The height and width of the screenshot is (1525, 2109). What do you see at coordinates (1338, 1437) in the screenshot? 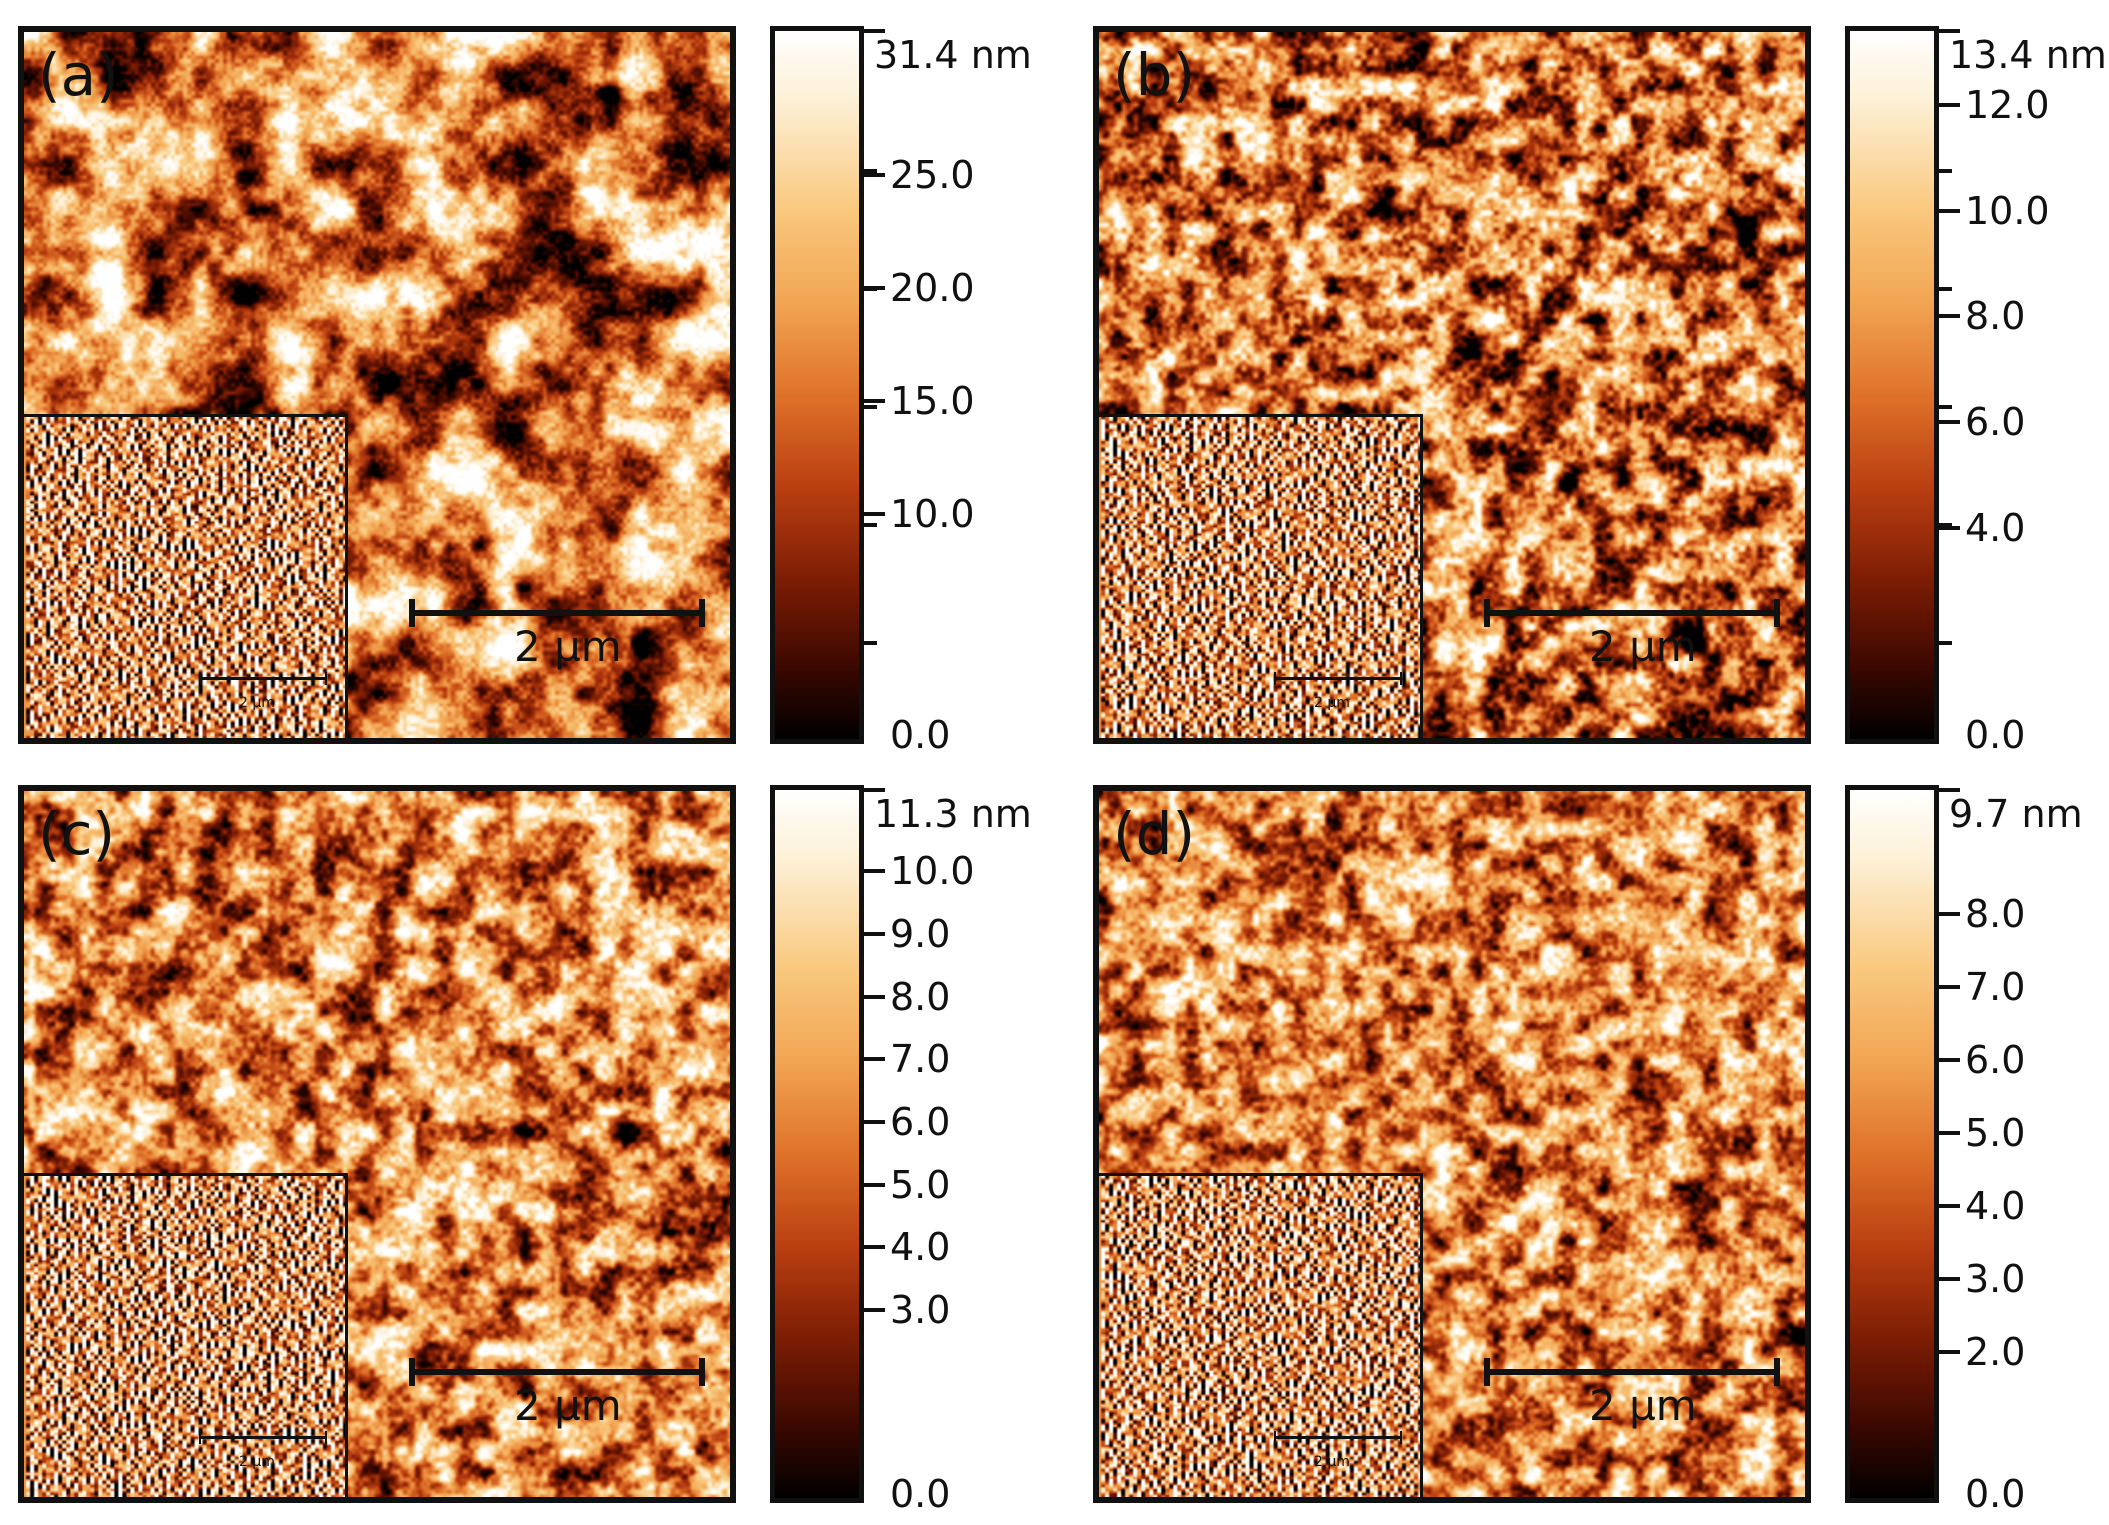
I see `inset-scale-bar-d` at bounding box center [1338, 1437].